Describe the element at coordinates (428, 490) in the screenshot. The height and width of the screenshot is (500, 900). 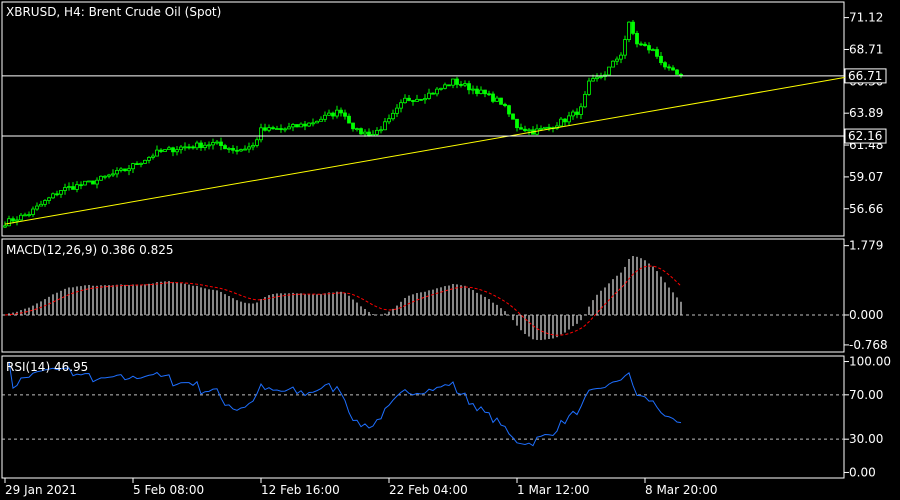
I see `time-tick-label: 22 Feb 04:00` at that location.